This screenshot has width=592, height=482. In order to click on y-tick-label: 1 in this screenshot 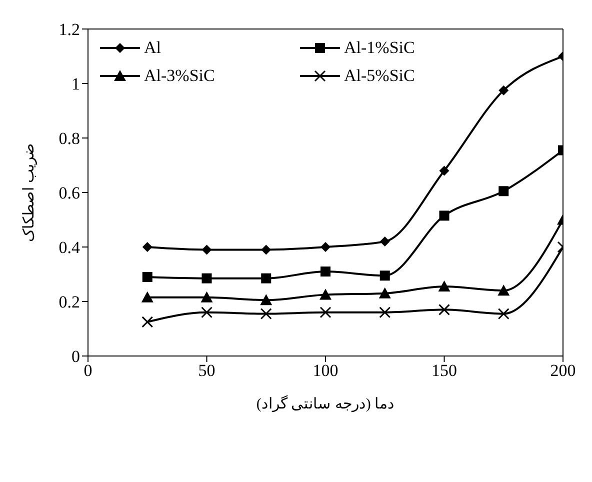, I will do `click(76, 84)`.